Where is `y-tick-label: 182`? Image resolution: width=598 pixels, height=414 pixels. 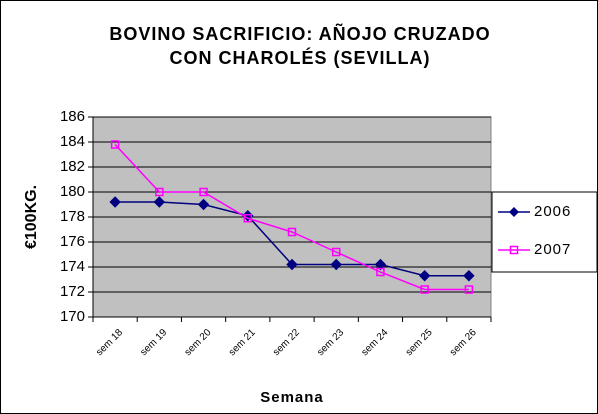
y-tick-label: 182 is located at coordinates (72, 166).